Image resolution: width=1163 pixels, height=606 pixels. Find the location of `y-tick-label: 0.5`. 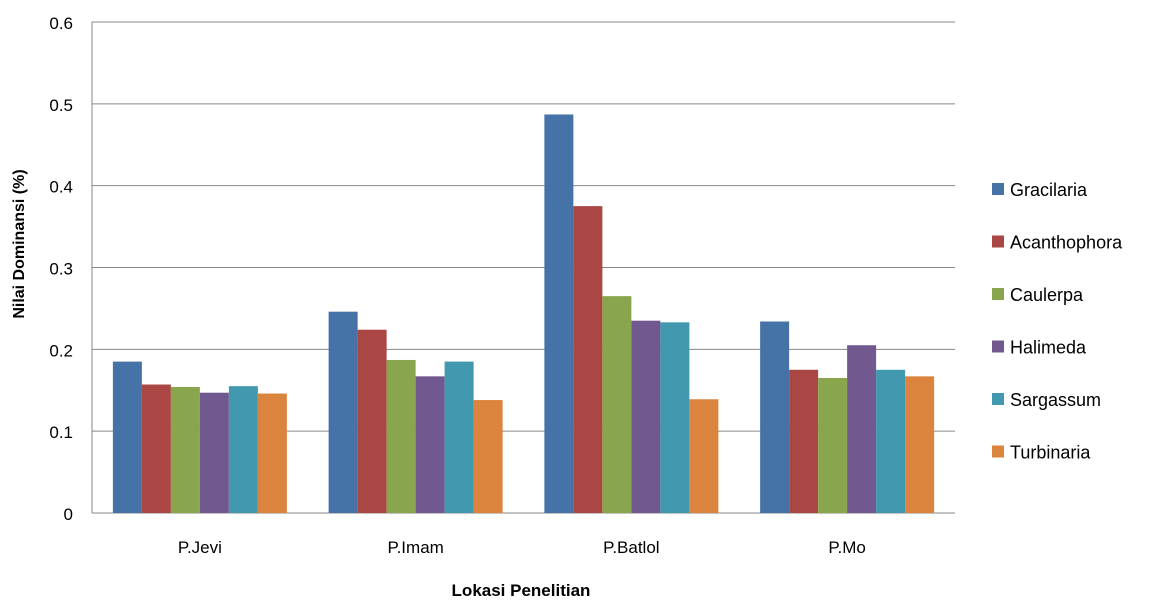

y-tick-label: 0.5 is located at coordinates (61, 105).